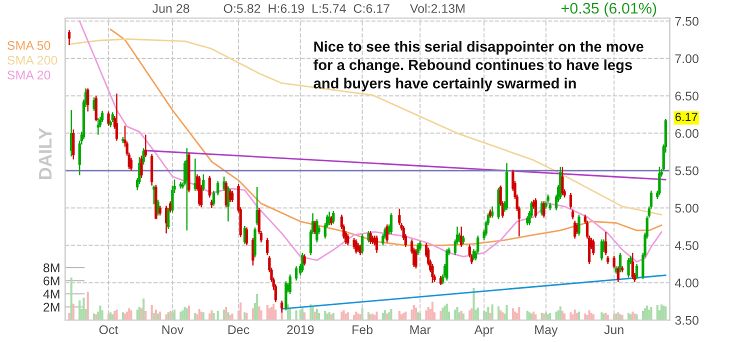 This screenshot has height=342, width=732. I want to click on y2-tick-label: 4M, so click(51, 294).